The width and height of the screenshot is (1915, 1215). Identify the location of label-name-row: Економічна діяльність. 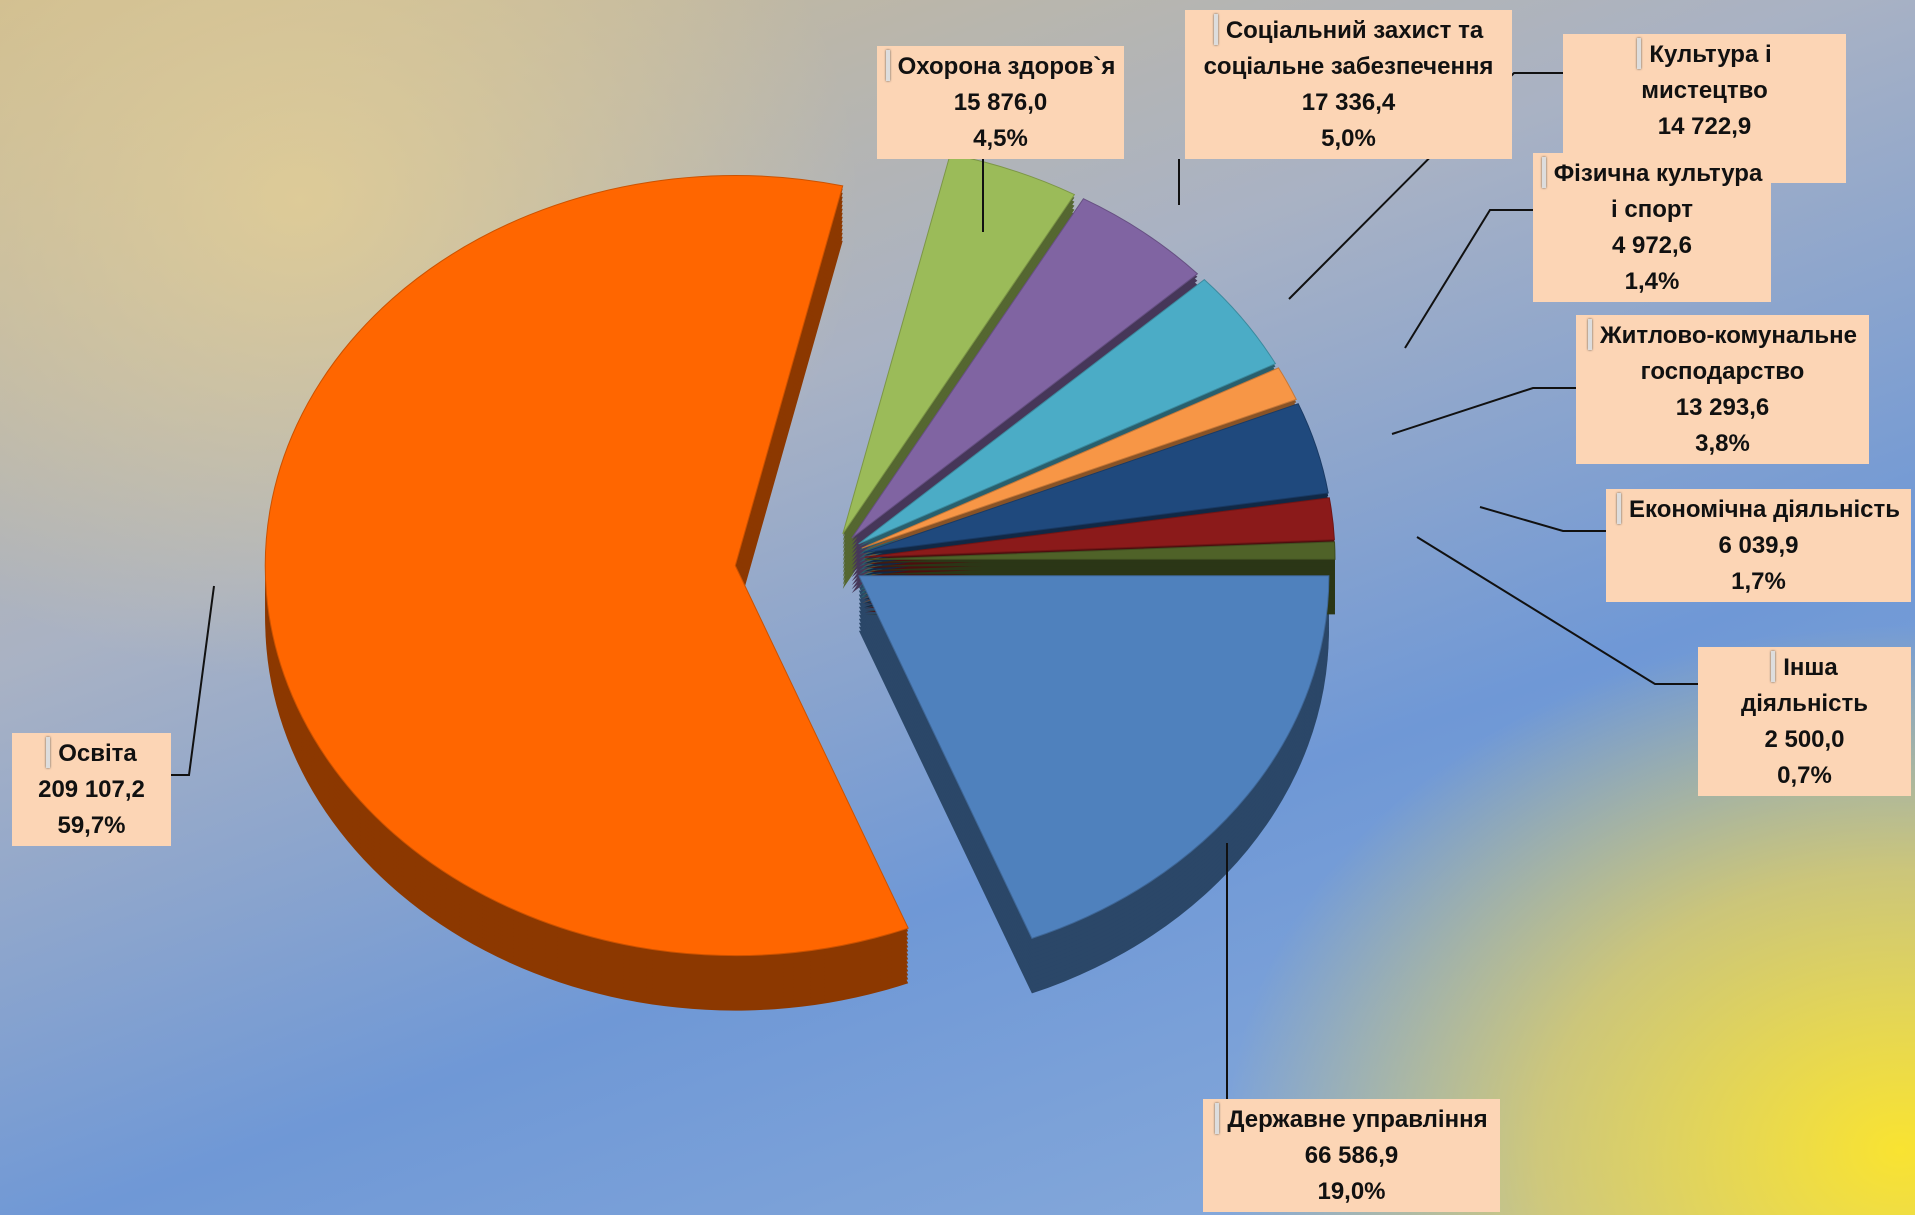
(1758, 509).